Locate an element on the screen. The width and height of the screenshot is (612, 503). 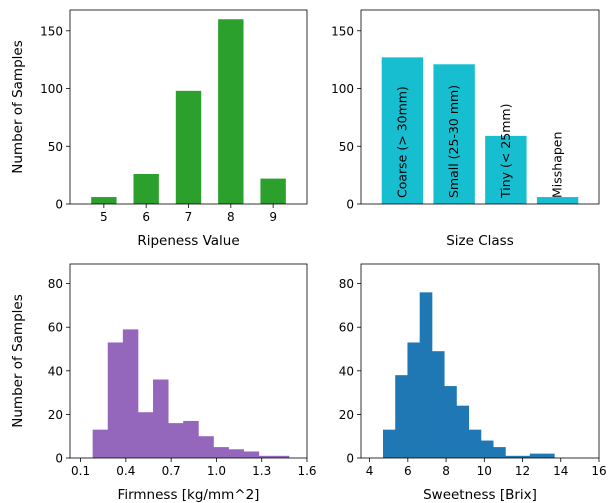
bar-category-label: Coarse (> 30mm) is located at coordinates (401, 142).